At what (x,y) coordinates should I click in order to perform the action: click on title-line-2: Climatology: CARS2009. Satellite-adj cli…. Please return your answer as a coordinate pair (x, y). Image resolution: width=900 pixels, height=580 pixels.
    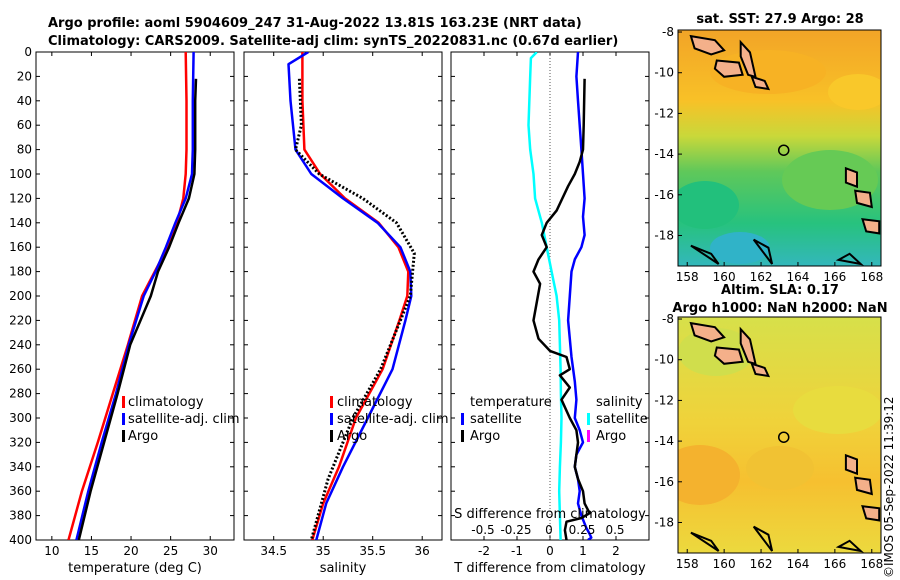
    Looking at the image, I should click on (333, 41).